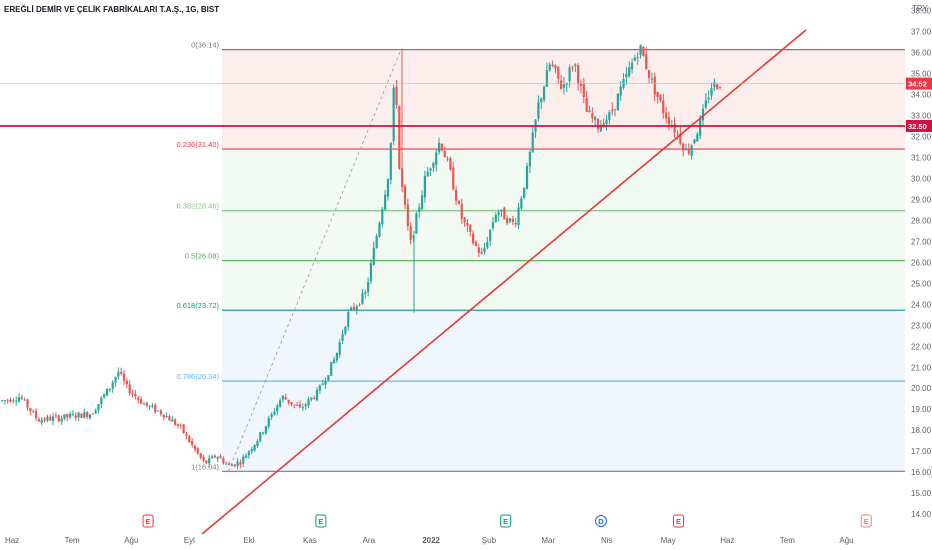  I want to click on earnings-event-marker, so click(678, 521).